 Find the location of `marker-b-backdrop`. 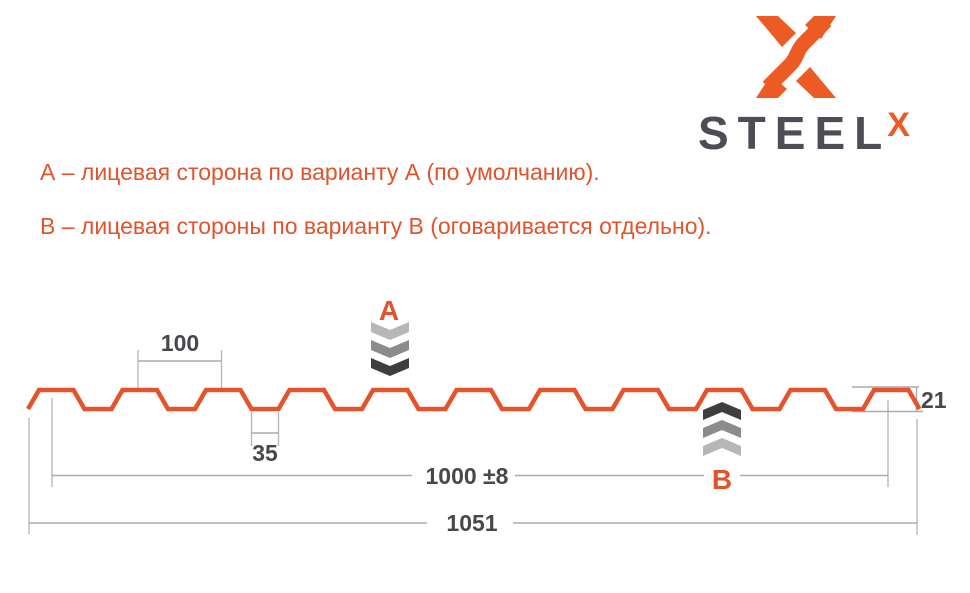

marker-b-backdrop is located at coordinates (722, 477).